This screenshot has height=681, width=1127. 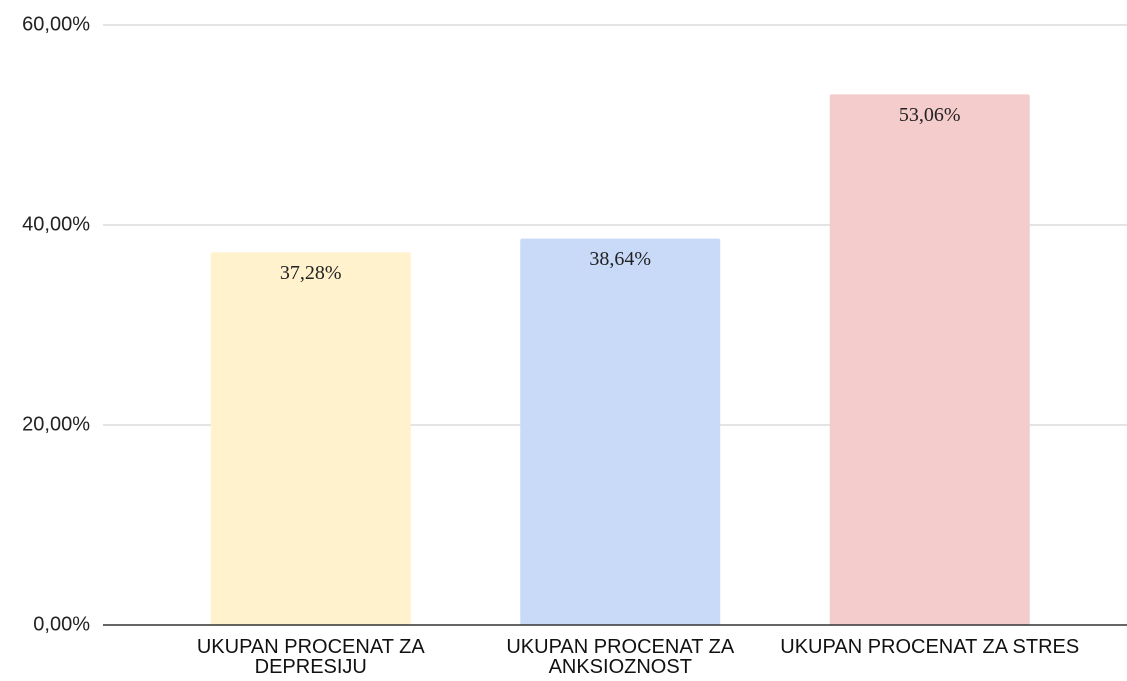 What do you see at coordinates (930, 647) in the screenshot?
I see `x-tick-label: UKUPAN PROCENAT ZA STRES` at bounding box center [930, 647].